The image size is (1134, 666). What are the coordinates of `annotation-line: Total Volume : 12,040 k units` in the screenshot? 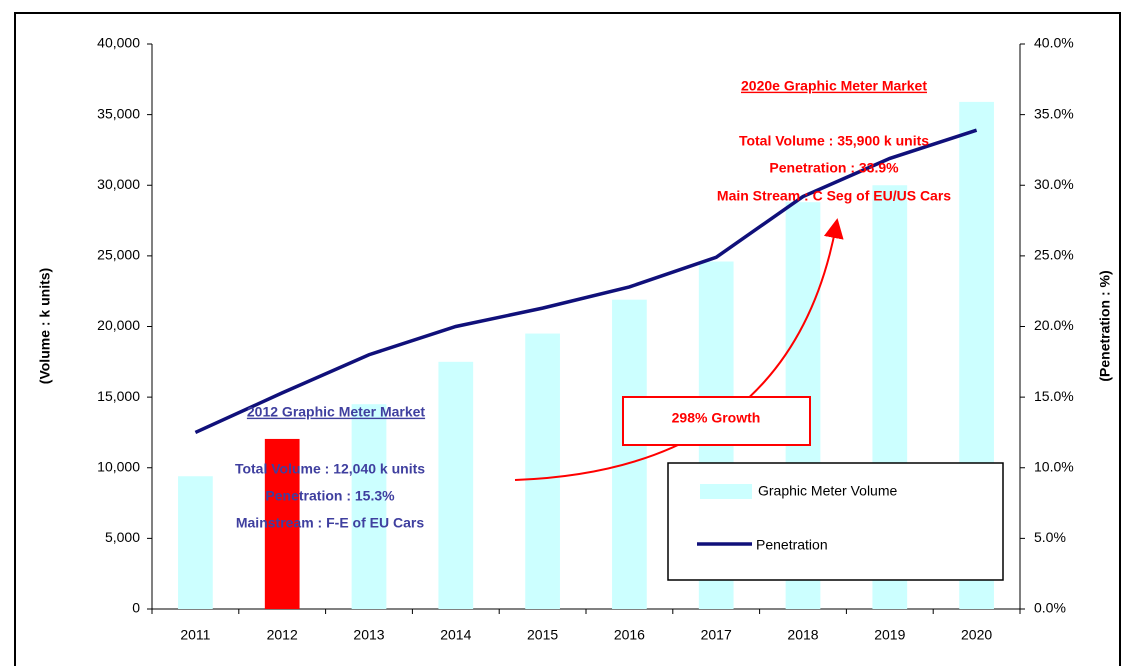 It's located at (330, 469).